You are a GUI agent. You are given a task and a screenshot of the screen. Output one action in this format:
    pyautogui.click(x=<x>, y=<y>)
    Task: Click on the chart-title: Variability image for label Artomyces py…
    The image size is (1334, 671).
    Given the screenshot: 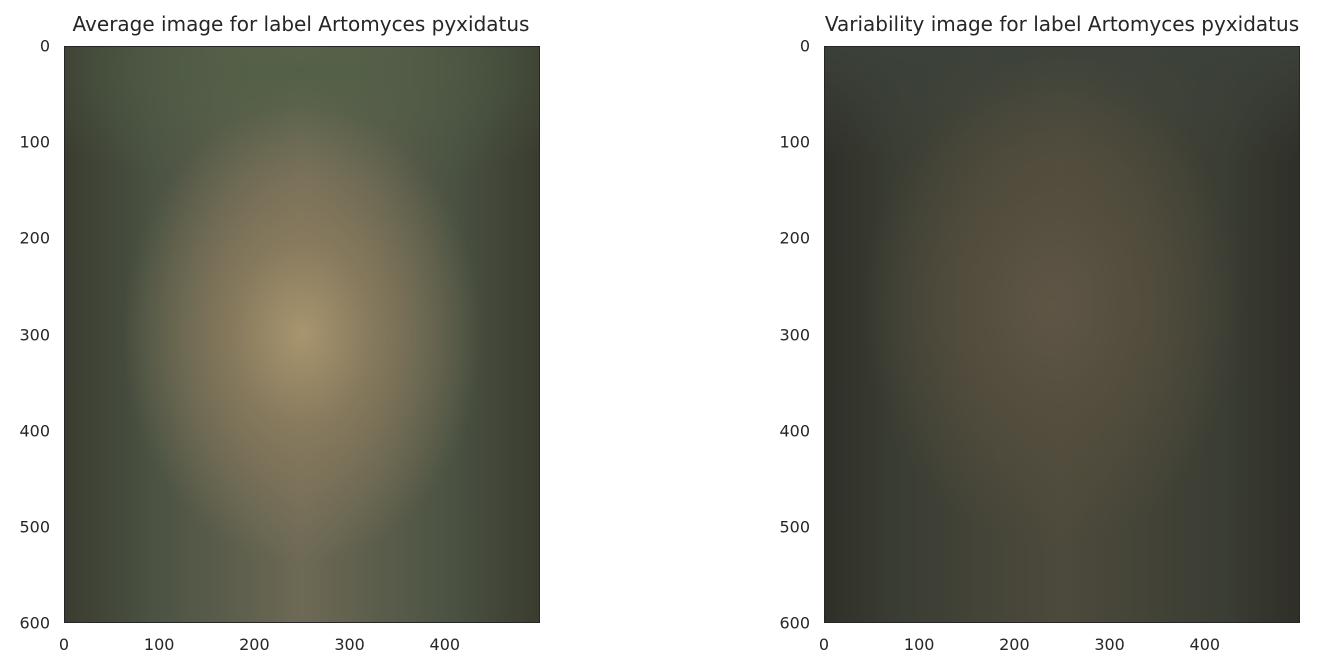 What is the action you would take?
    pyautogui.click(x=1062, y=24)
    